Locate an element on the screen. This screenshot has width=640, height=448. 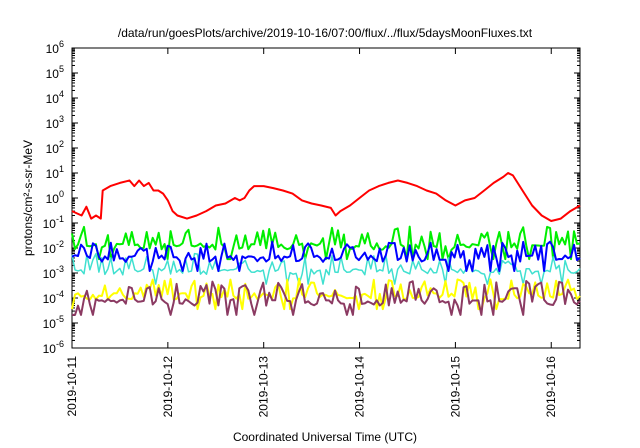
x-tick-label: 2019-10-13 is located at coordinates (264, 387).